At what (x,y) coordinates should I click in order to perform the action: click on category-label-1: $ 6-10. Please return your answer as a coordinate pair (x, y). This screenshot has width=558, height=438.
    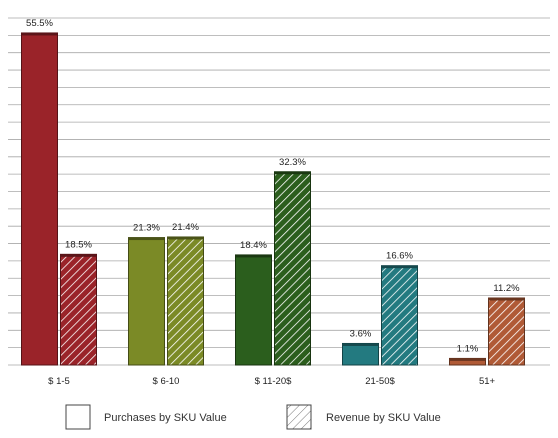
    Looking at the image, I should click on (166, 381).